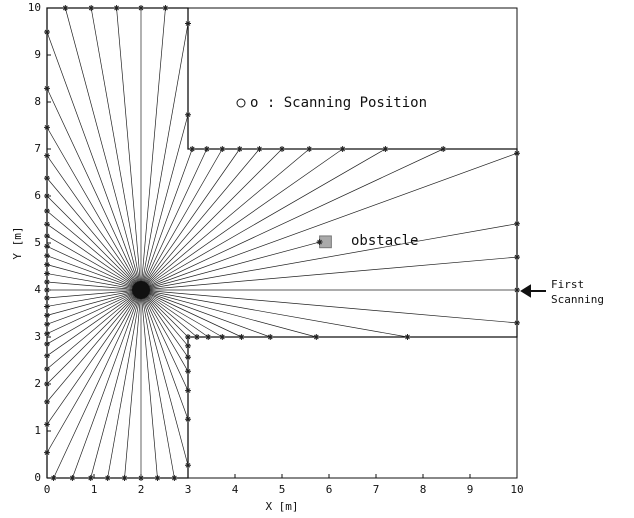  What do you see at coordinates (37, 148) in the screenshot?
I see `y-tick-label: 7` at bounding box center [37, 148].